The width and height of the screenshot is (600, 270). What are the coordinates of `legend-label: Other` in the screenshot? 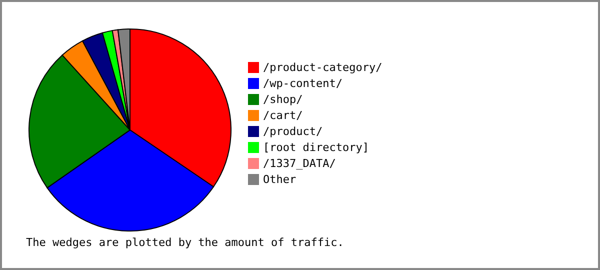 It's located at (279, 179).